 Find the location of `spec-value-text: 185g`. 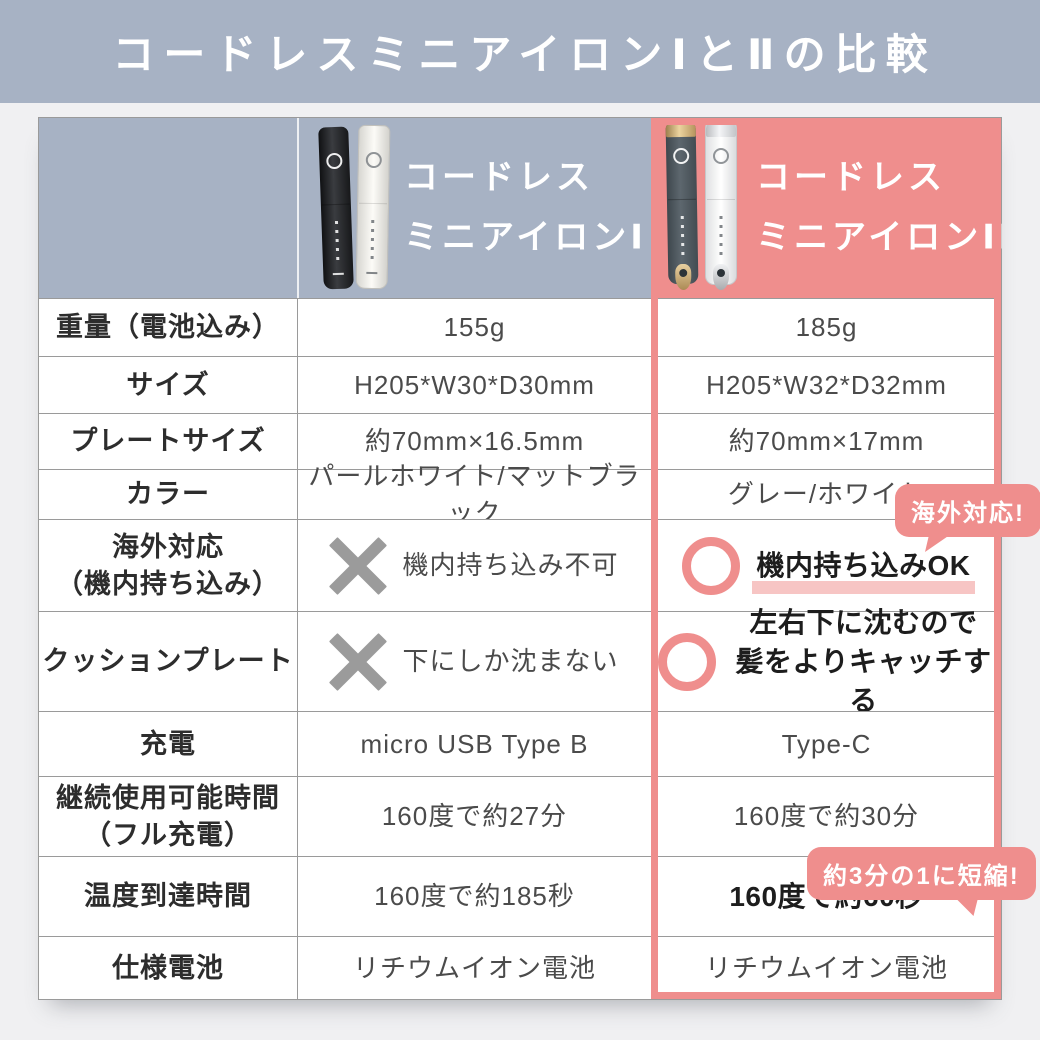

spec-value-text: 185g is located at coordinates (827, 327).